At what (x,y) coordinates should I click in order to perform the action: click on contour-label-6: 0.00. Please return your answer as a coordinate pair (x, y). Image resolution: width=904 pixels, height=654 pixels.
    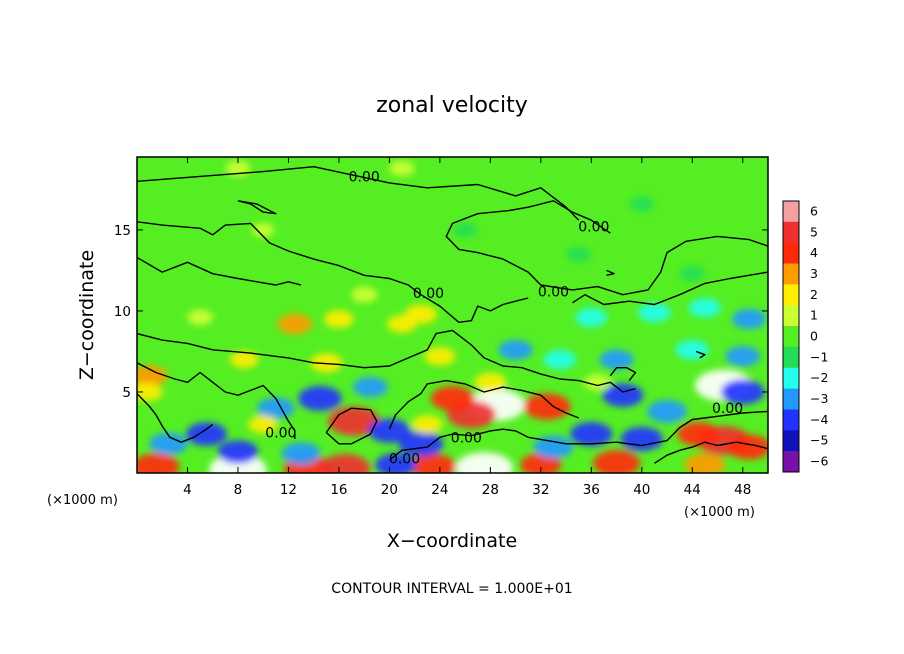
    Looking at the image, I should click on (466, 438).